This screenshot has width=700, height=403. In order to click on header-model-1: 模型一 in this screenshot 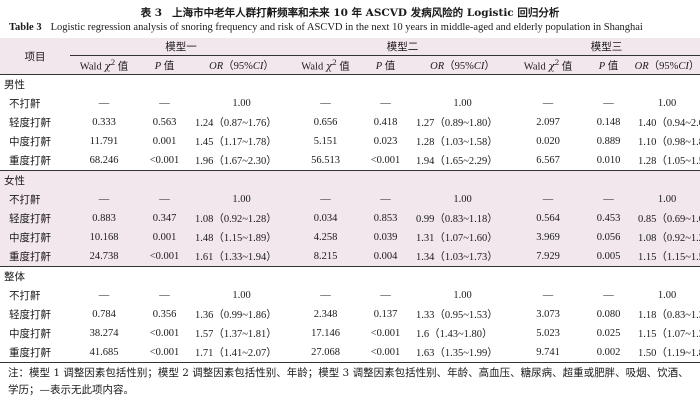, I will do `click(181, 47)`.